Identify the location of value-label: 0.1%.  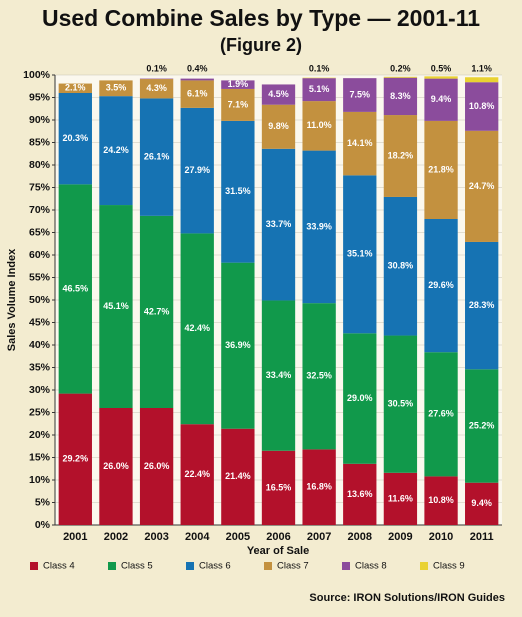
(156, 68).